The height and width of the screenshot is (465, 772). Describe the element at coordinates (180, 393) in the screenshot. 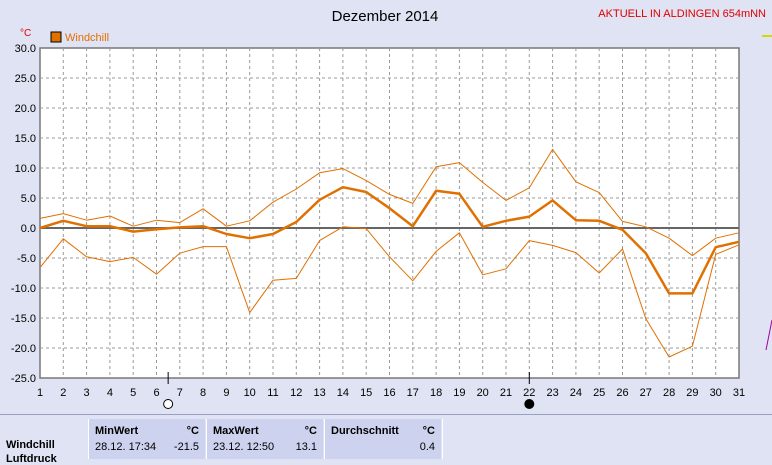

I see `x-tick-label: 7` at that location.